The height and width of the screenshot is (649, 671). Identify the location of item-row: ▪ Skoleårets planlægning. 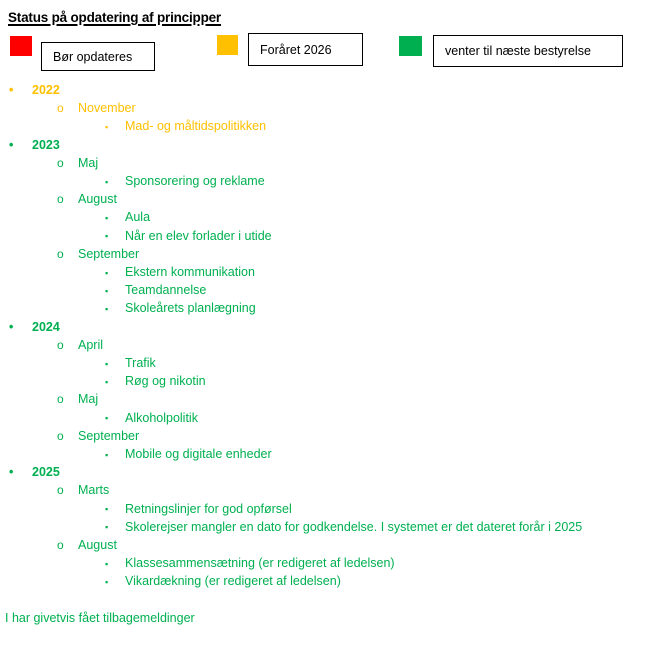
(335, 308).